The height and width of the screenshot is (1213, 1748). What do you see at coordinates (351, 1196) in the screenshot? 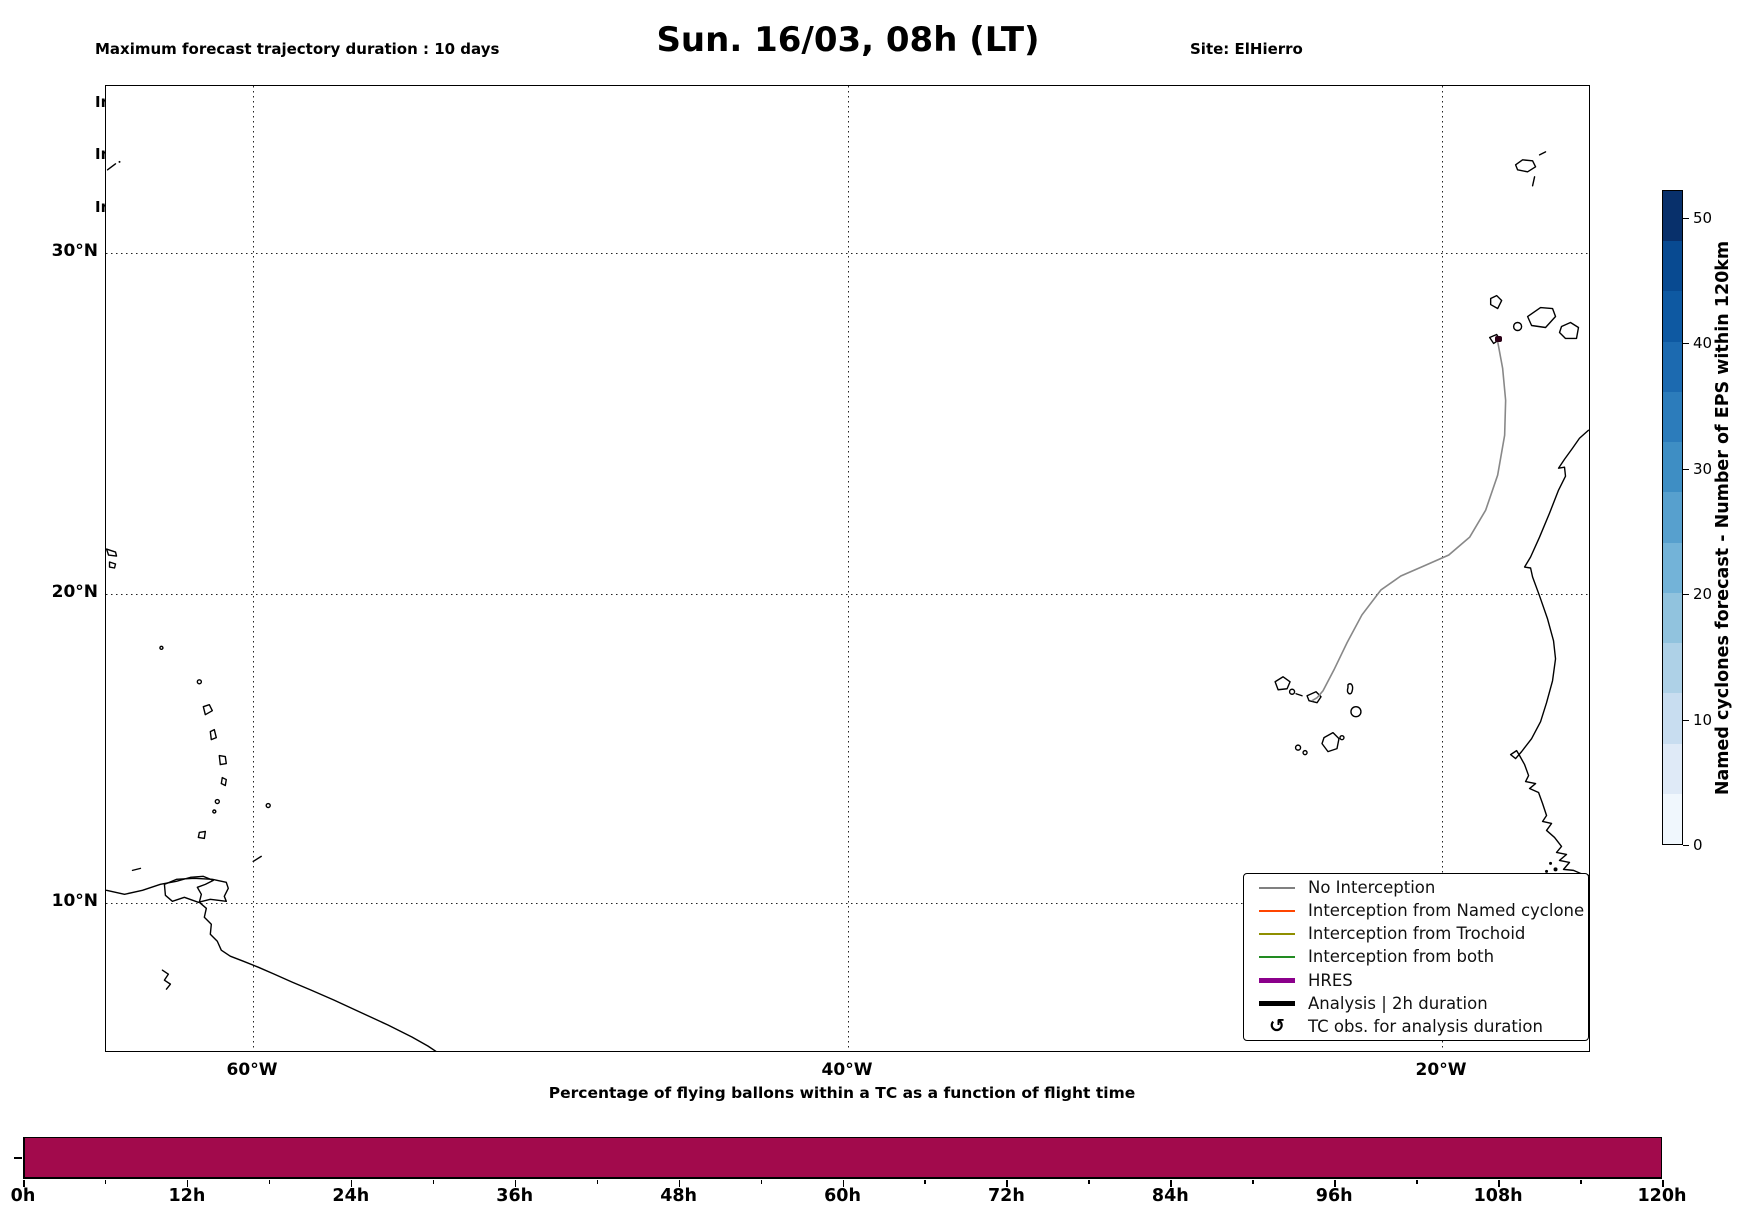
I see `flight-time-label-24h: 24h` at bounding box center [351, 1196].